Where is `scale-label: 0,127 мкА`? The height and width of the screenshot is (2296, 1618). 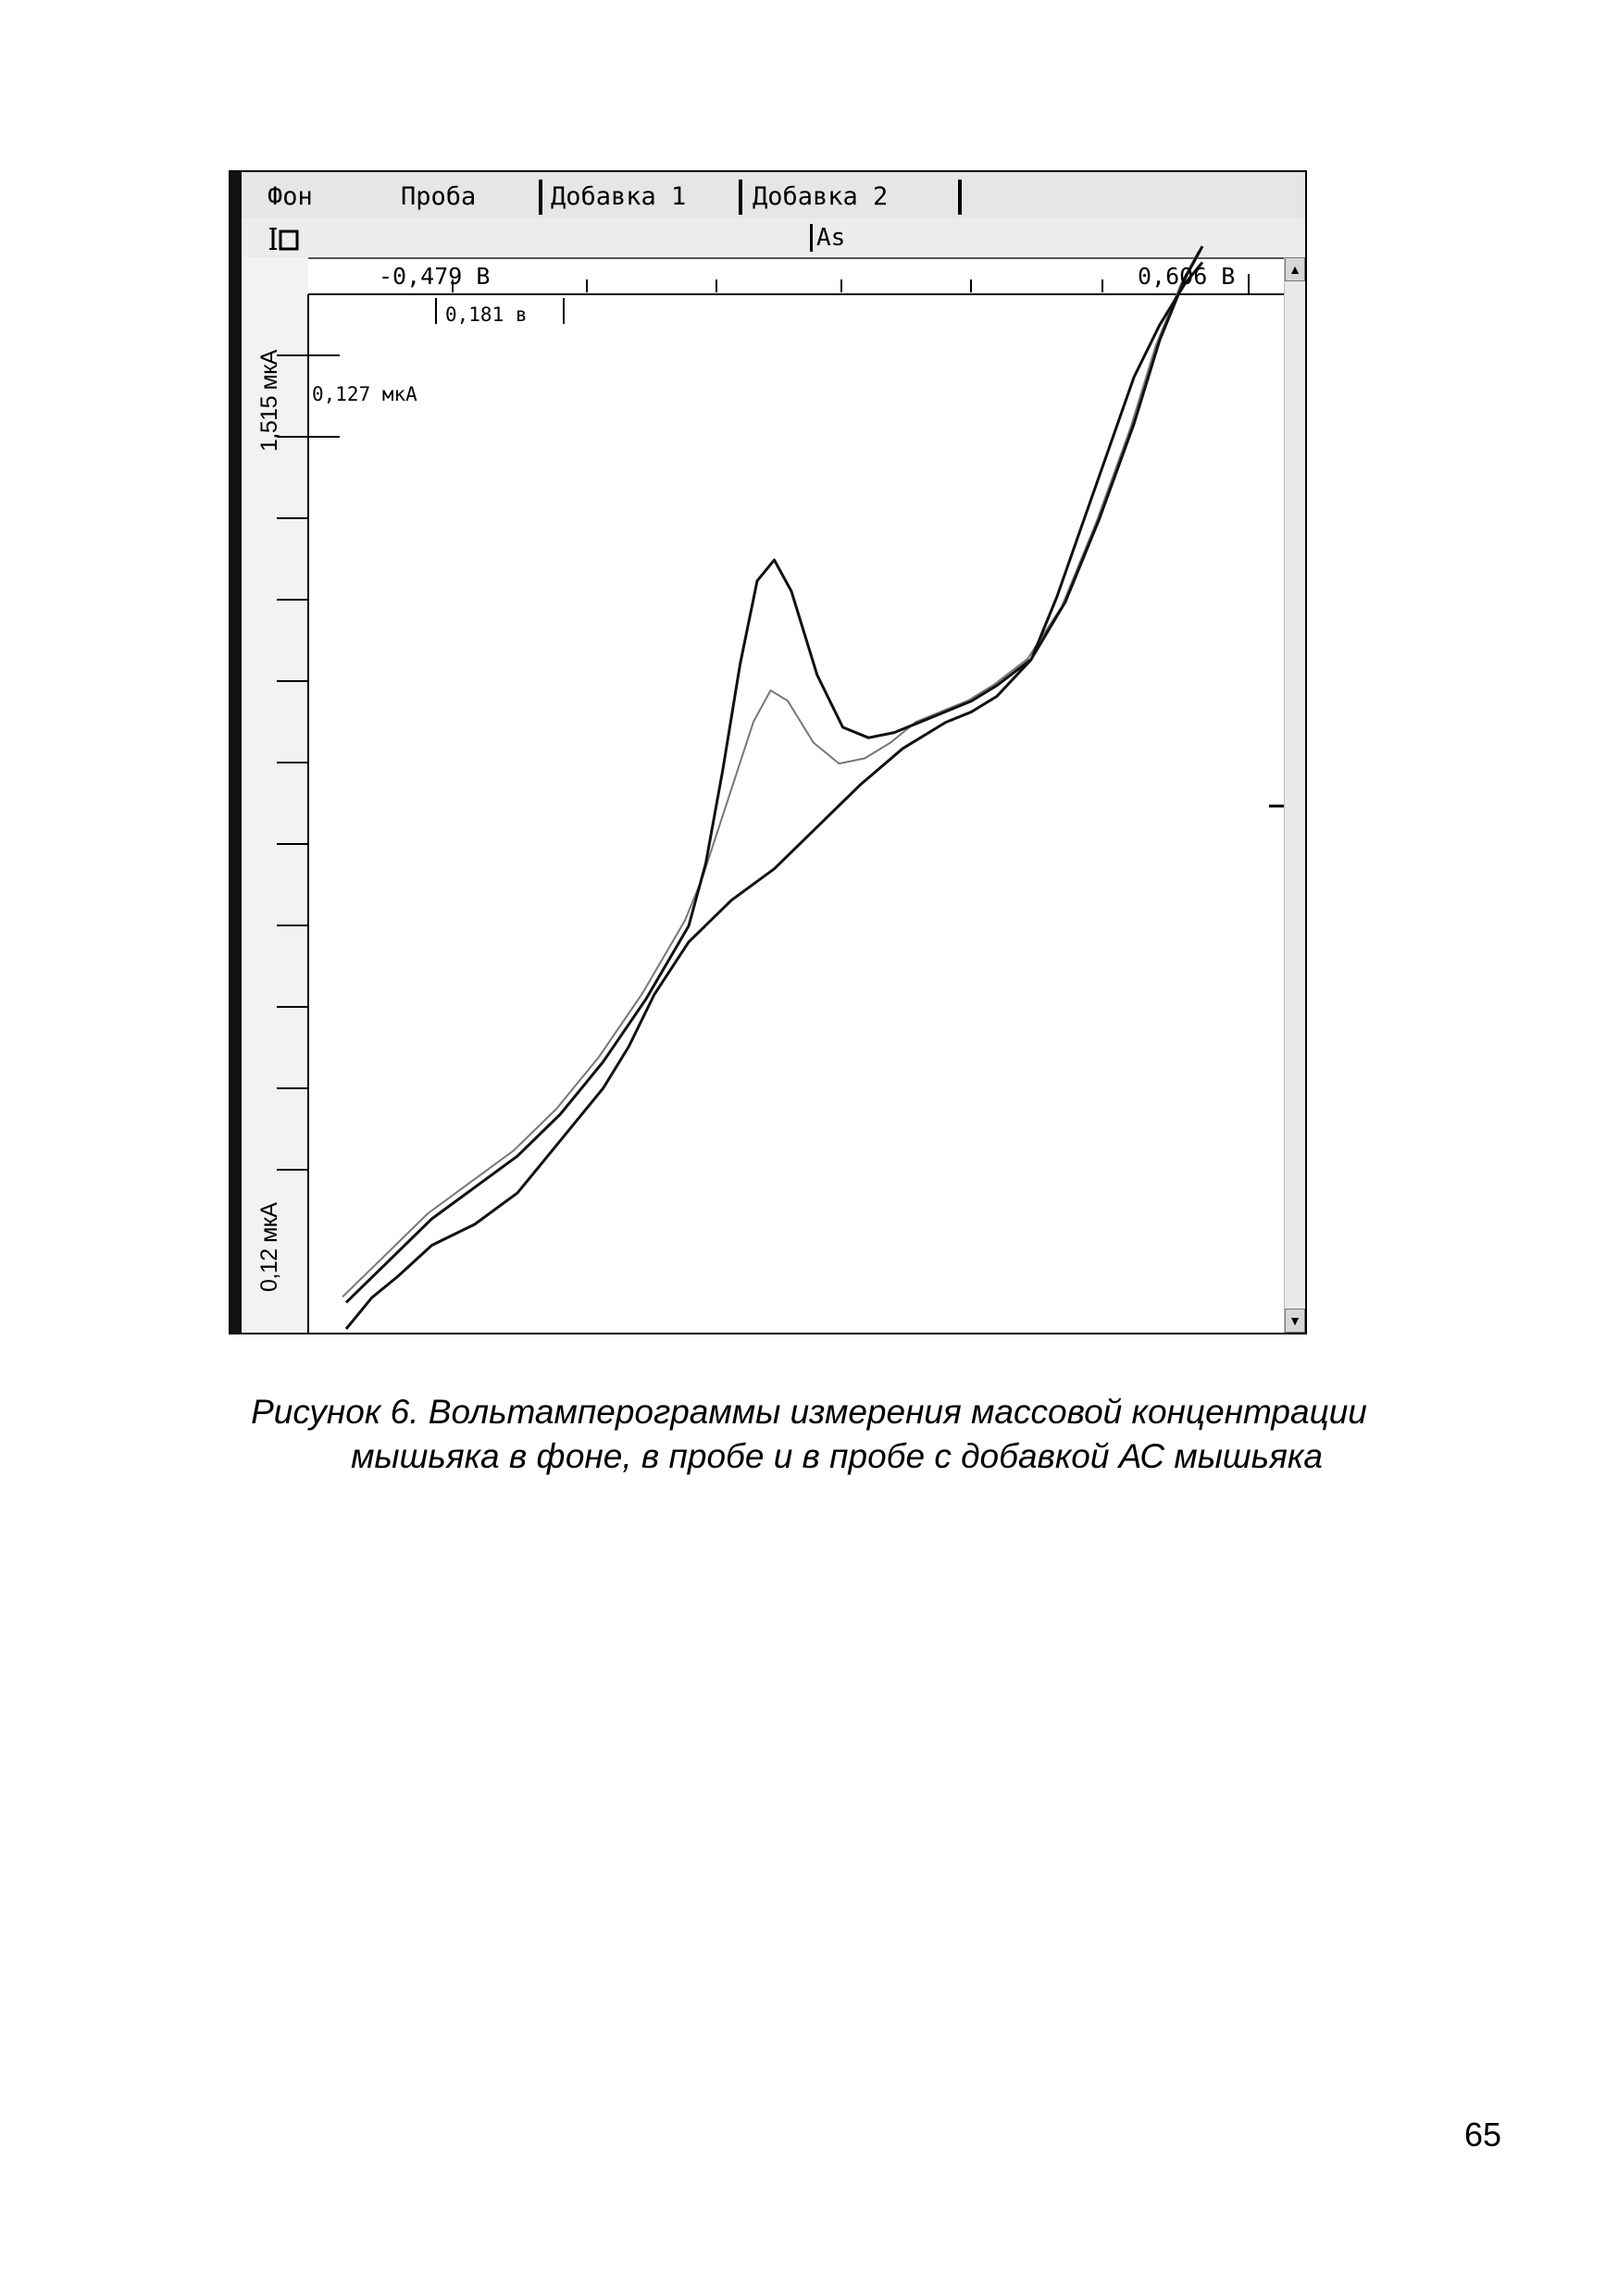
scale-label: 0,127 мкА is located at coordinates (364, 394).